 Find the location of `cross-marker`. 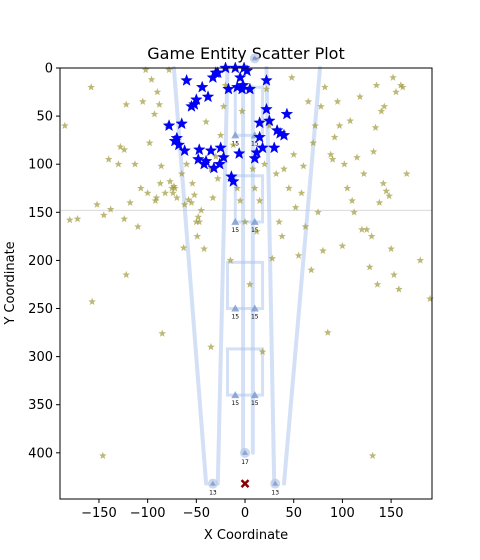

cross-marker is located at coordinates (245, 483).